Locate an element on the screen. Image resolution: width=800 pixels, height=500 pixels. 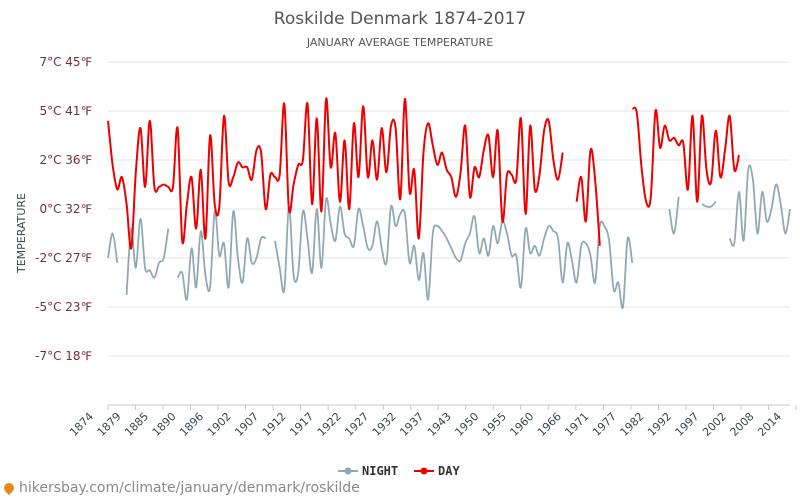
x-tick-label: 1912 is located at coordinates (274, 424).